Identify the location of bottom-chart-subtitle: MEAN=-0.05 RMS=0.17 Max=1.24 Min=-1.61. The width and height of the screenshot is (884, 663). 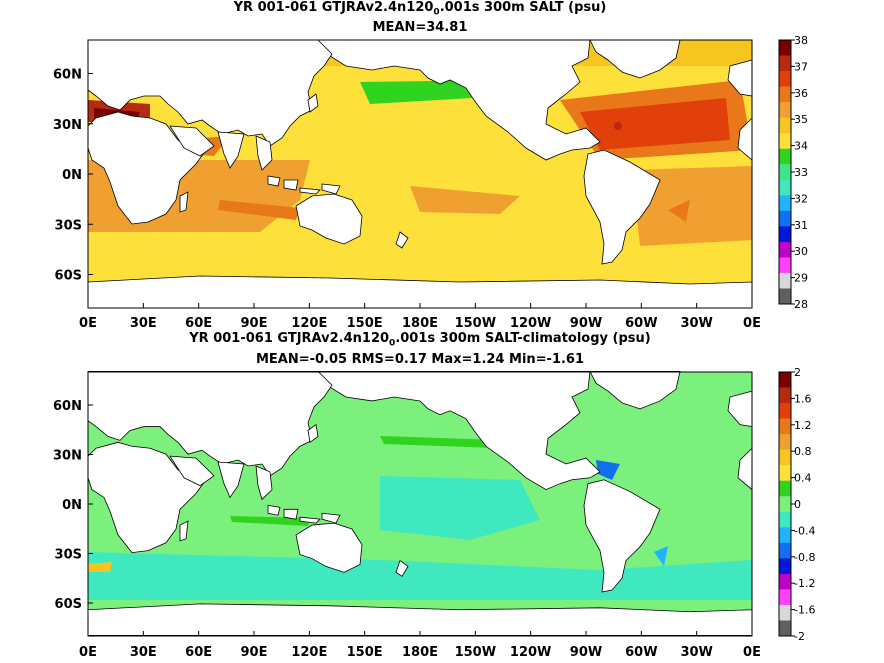
(420, 359).